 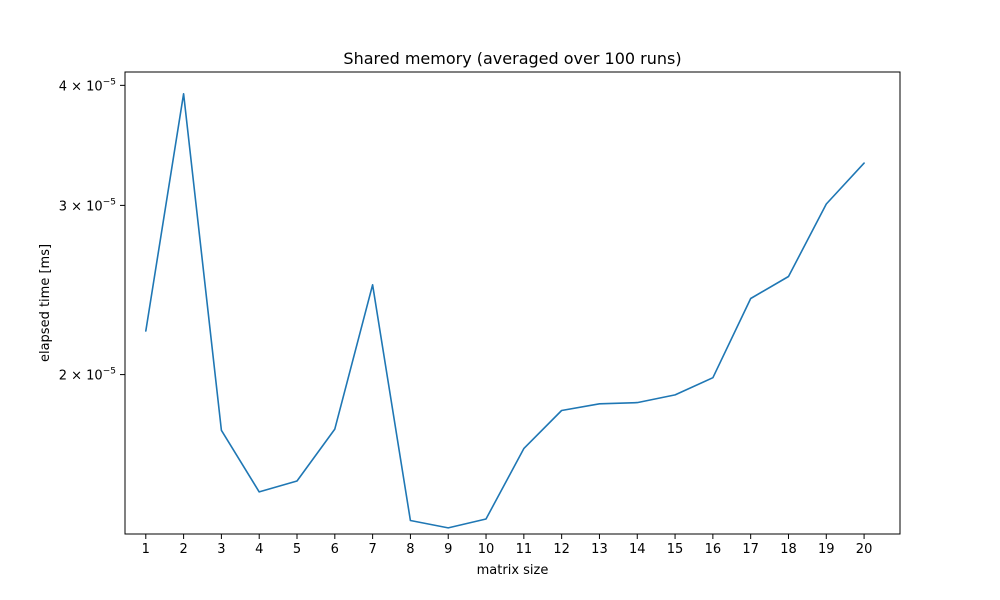 What do you see at coordinates (512, 58) in the screenshot?
I see `chart-title: Shared memory (averaged over 100 runs)` at bounding box center [512, 58].